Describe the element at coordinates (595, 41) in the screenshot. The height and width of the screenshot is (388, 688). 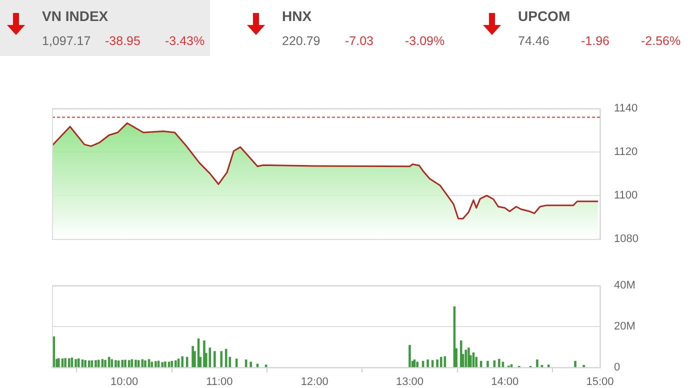
I see `text: -1.96` at that location.